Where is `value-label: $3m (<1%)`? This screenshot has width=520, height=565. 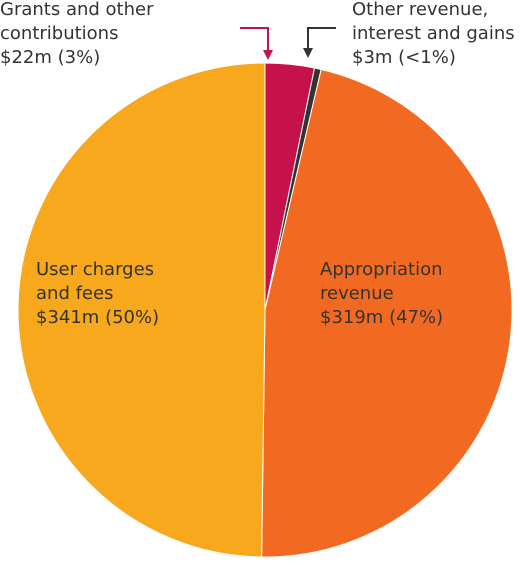 value-label: $3m (<1%) is located at coordinates (404, 57).